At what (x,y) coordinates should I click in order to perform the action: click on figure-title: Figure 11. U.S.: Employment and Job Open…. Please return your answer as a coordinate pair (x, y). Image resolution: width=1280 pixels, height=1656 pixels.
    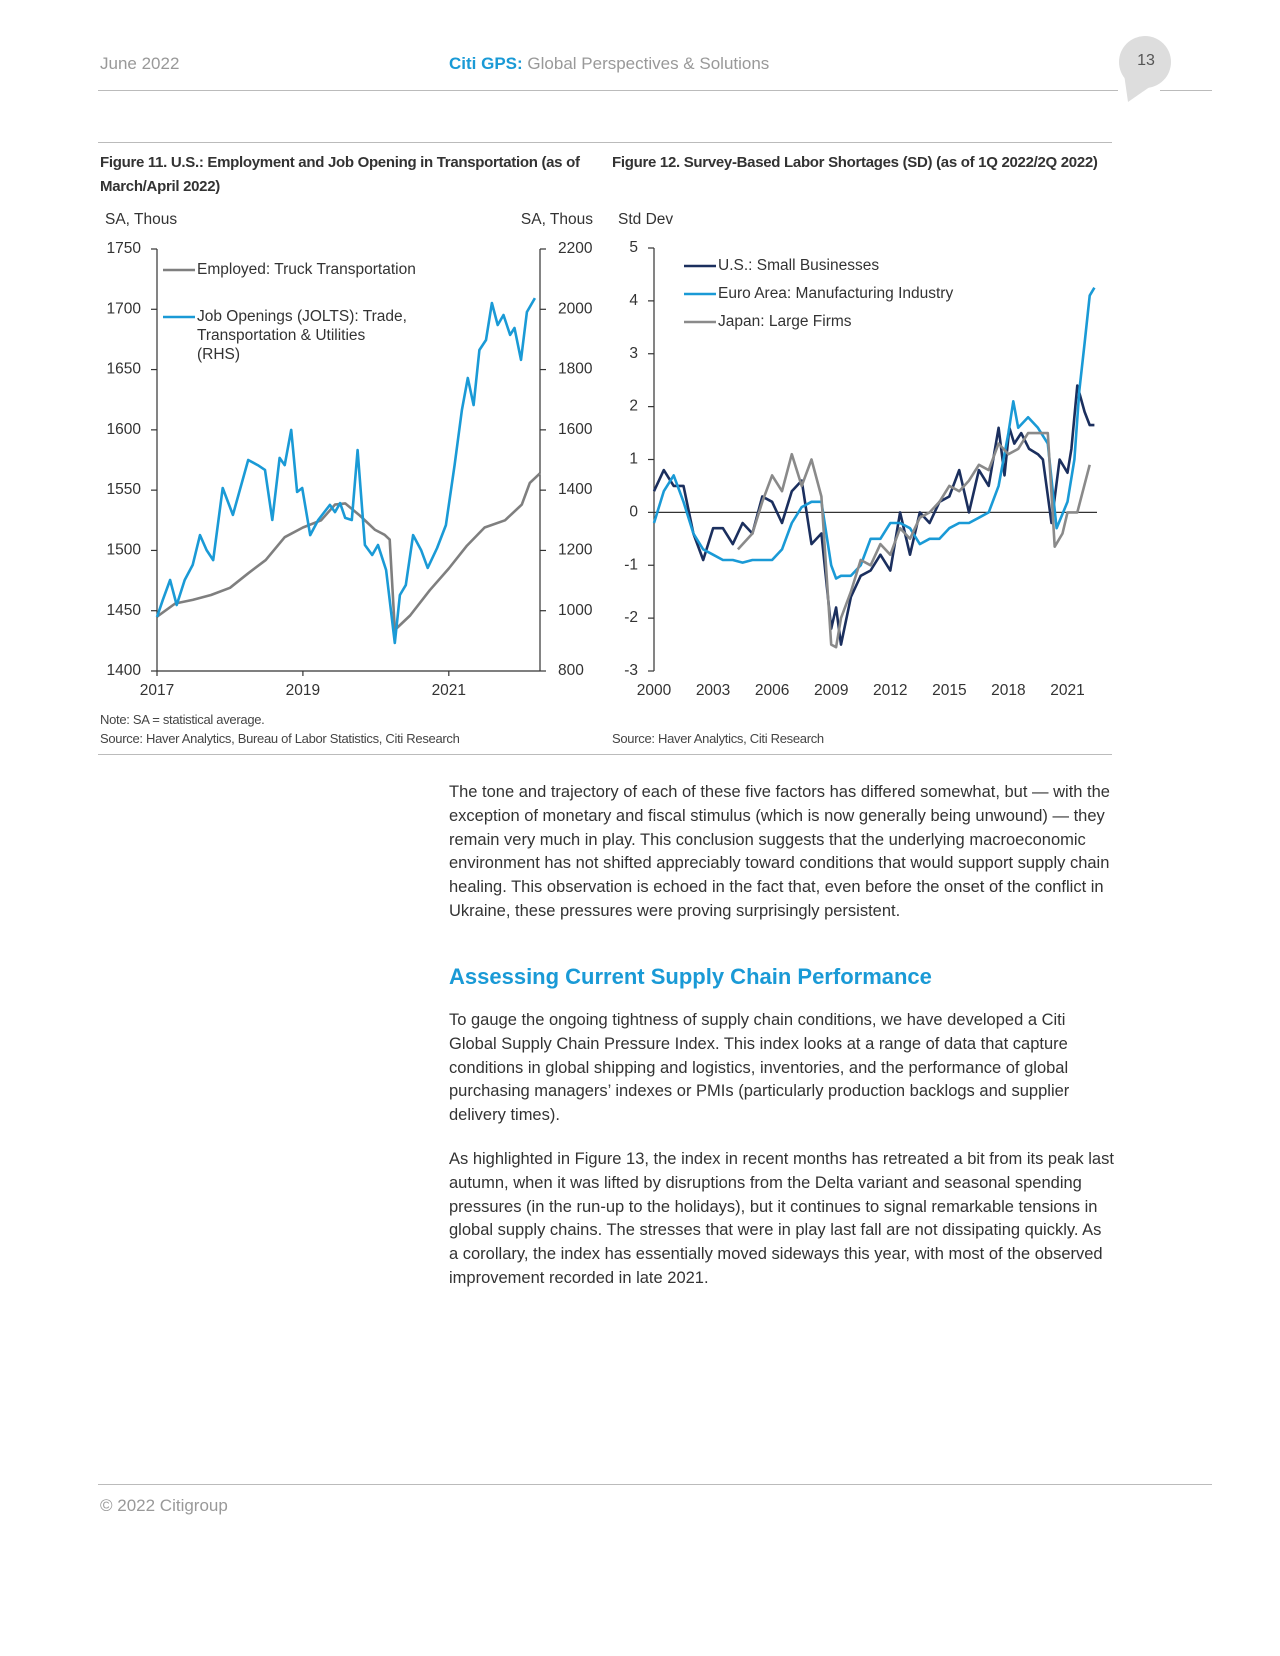
    Looking at the image, I should click on (340, 174).